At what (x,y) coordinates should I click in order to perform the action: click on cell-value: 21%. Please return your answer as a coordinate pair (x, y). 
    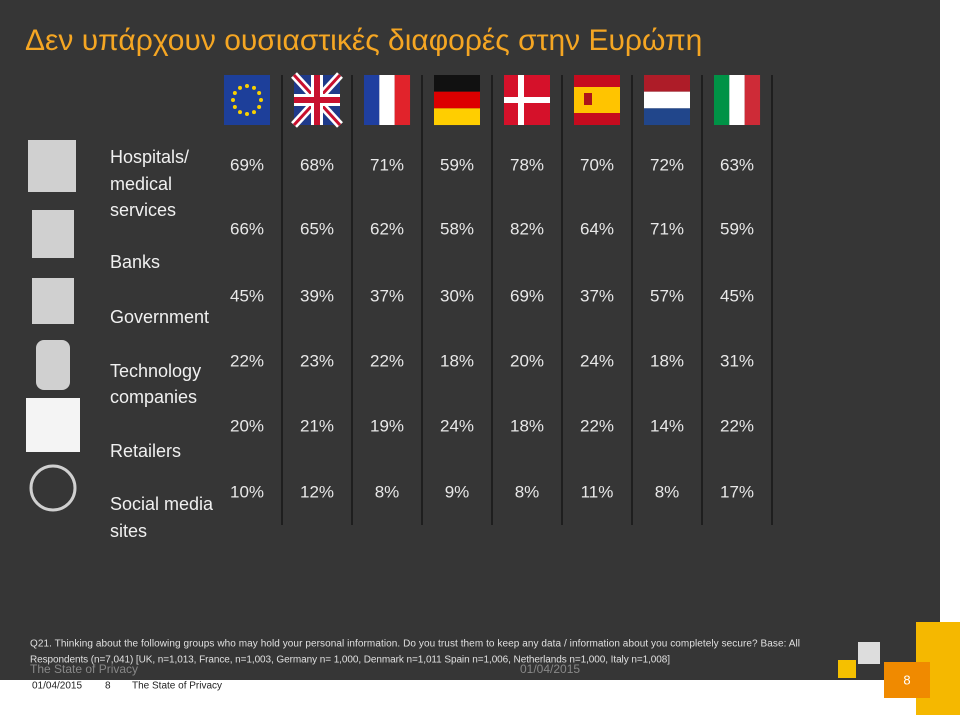
    Looking at the image, I should click on (317, 425).